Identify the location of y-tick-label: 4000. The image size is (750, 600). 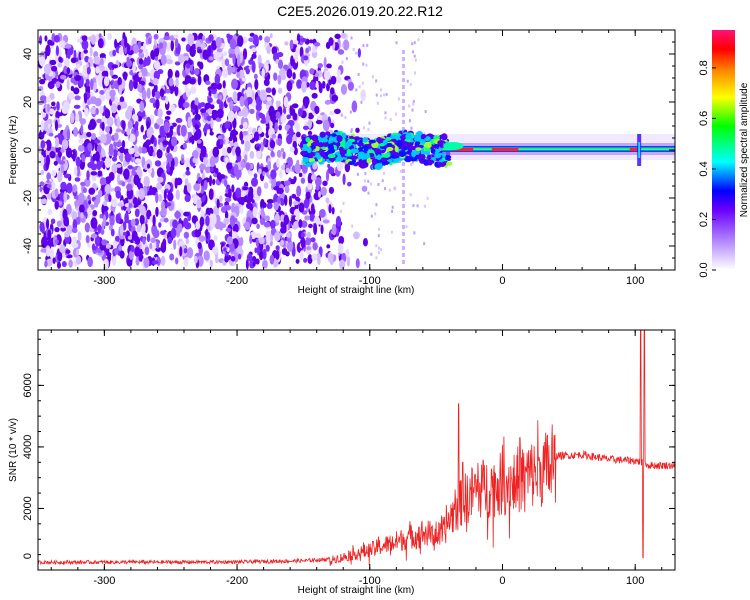
(28, 447).